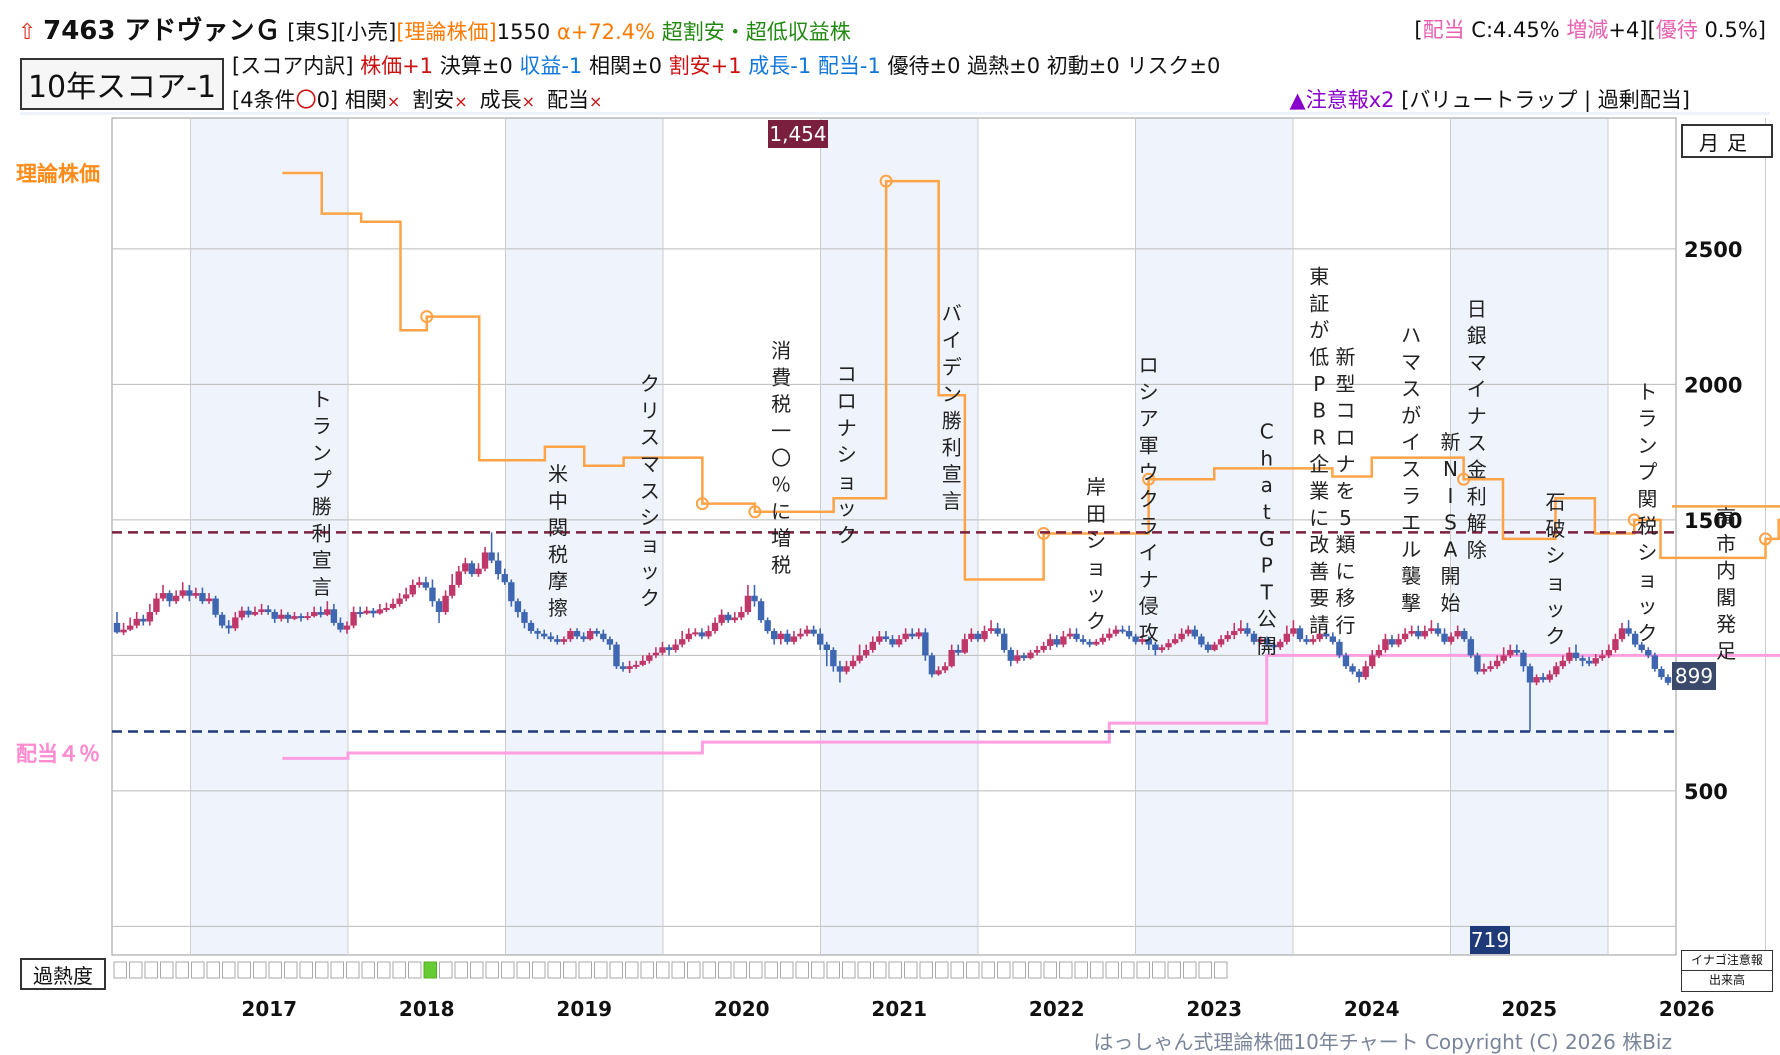 This screenshot has height=1055, width=1780. Describe the element at coordinates (584, 1009) in the screenshot. I see `x-year-label: 2019` at that location.